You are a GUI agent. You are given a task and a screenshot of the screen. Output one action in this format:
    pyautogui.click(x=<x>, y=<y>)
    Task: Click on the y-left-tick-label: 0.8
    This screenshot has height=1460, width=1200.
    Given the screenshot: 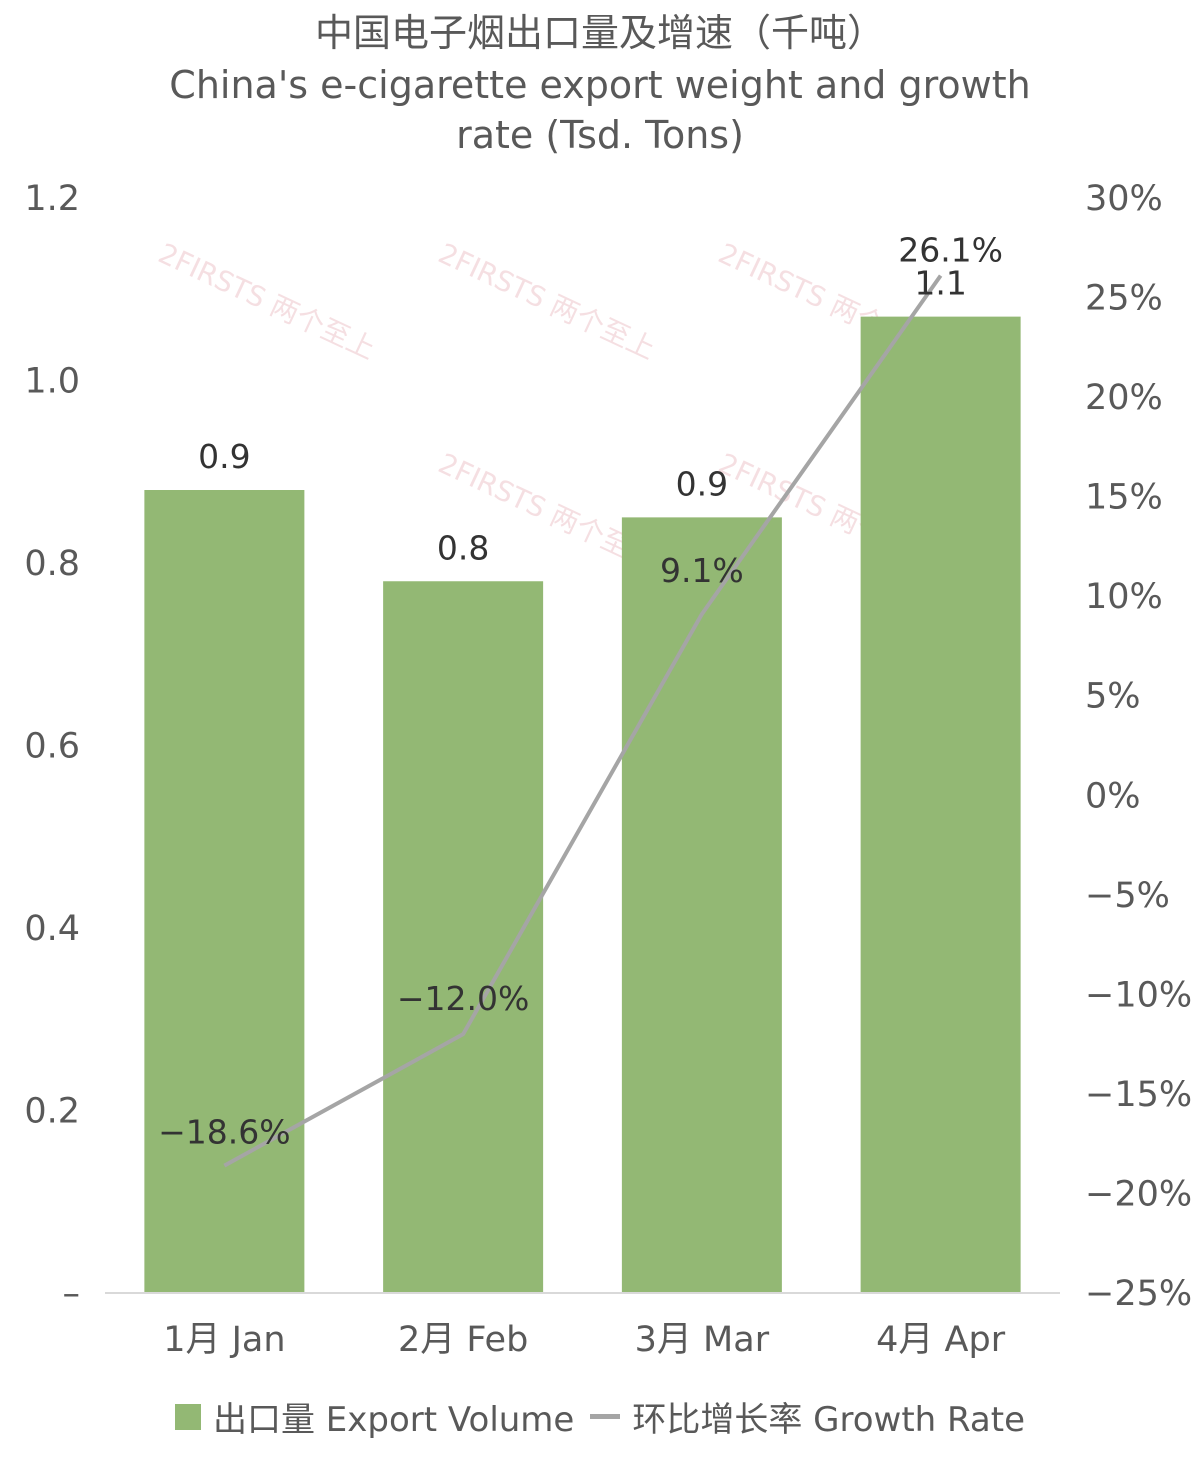 What is the action you would take?
    pyautogui.click(x=52, y=564)
    